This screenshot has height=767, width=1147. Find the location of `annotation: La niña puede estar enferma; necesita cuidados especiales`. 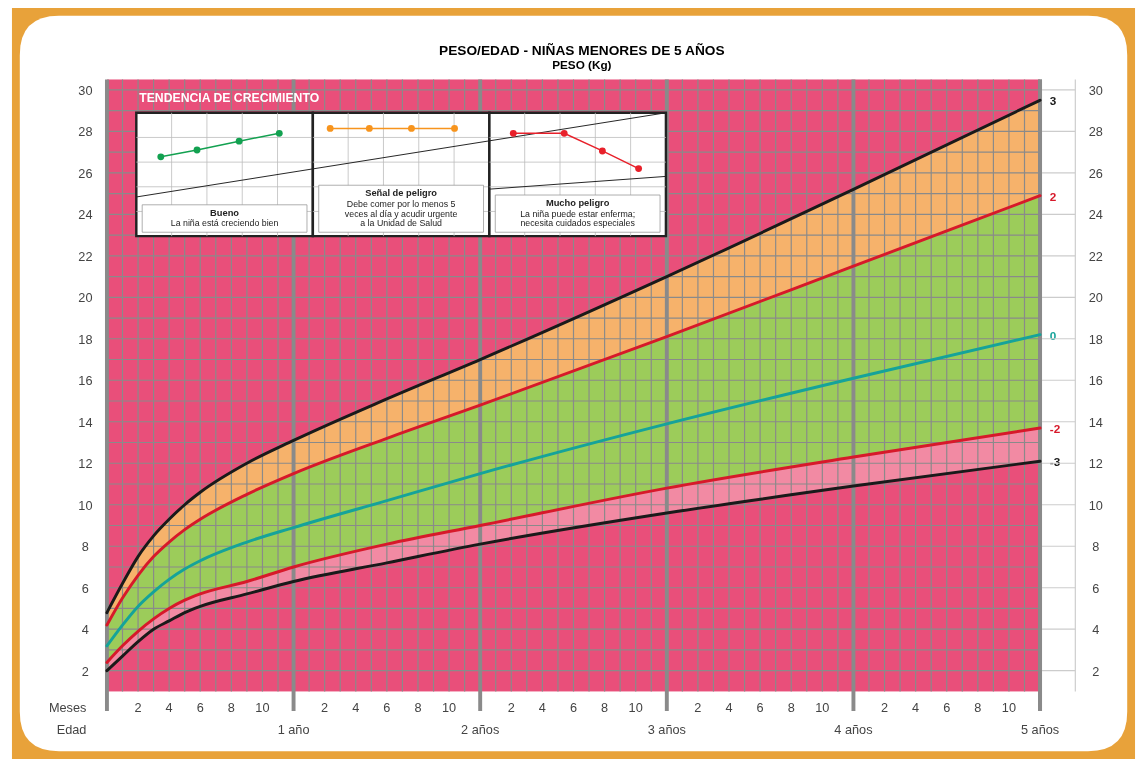

annotation: La niña puede estar enferma; necesita cuidados especiales is located at coordinates (578, 218).